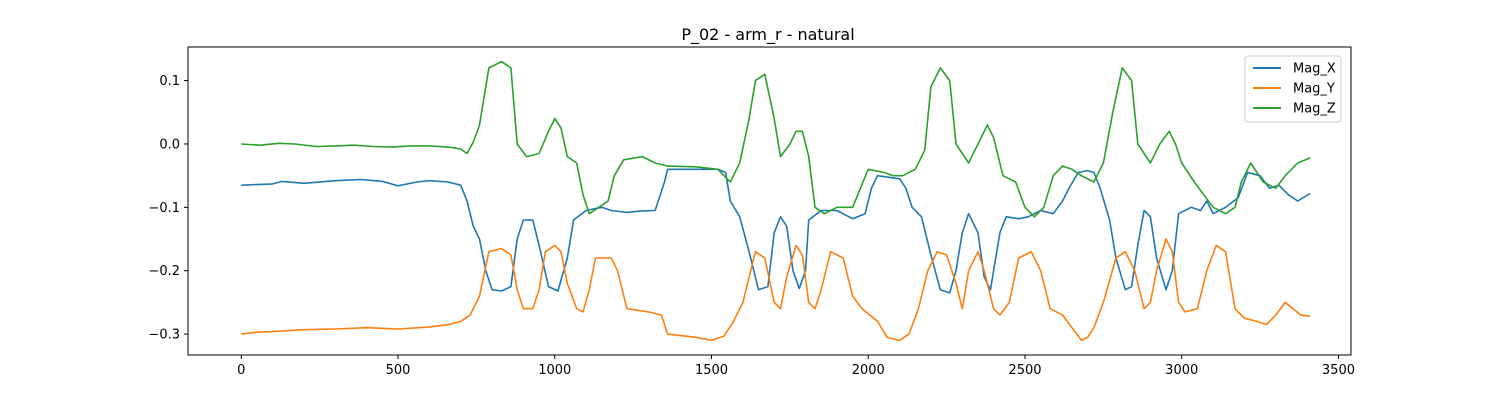 The height and width of the screenshot is (400, 1500). What do you see at coordinates (711, 370) in the screenshot?
I see `x-tick-label: 1500` at bounding box center [711, 370].